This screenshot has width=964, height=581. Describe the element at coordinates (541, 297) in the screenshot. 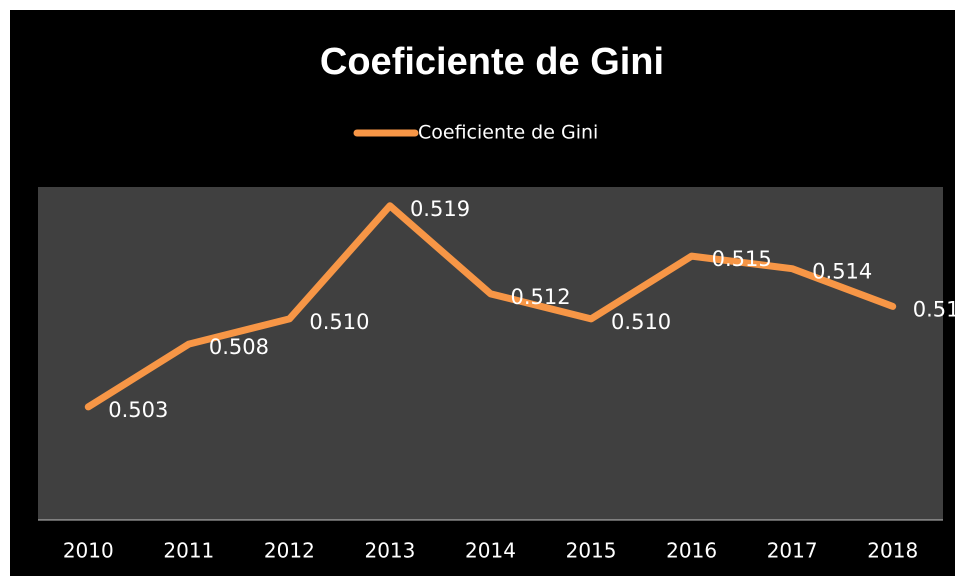

I see `data-label: 0.512` at that location.